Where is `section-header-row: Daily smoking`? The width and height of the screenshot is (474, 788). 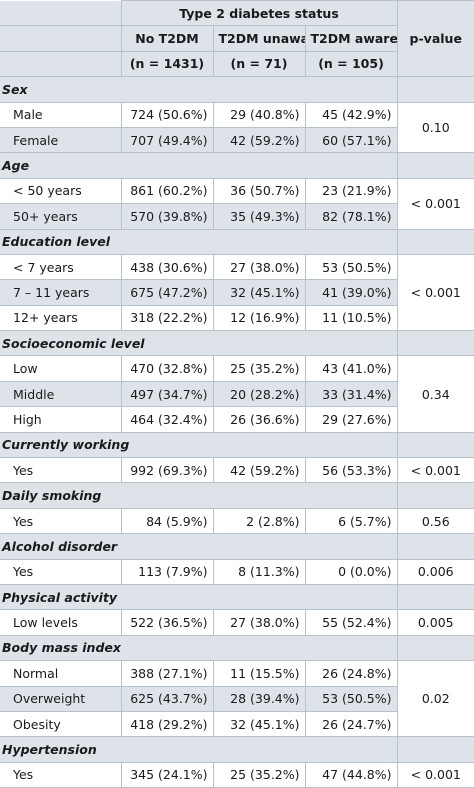 section-header-row: Daily smoking is located at coordinates (237, 495).